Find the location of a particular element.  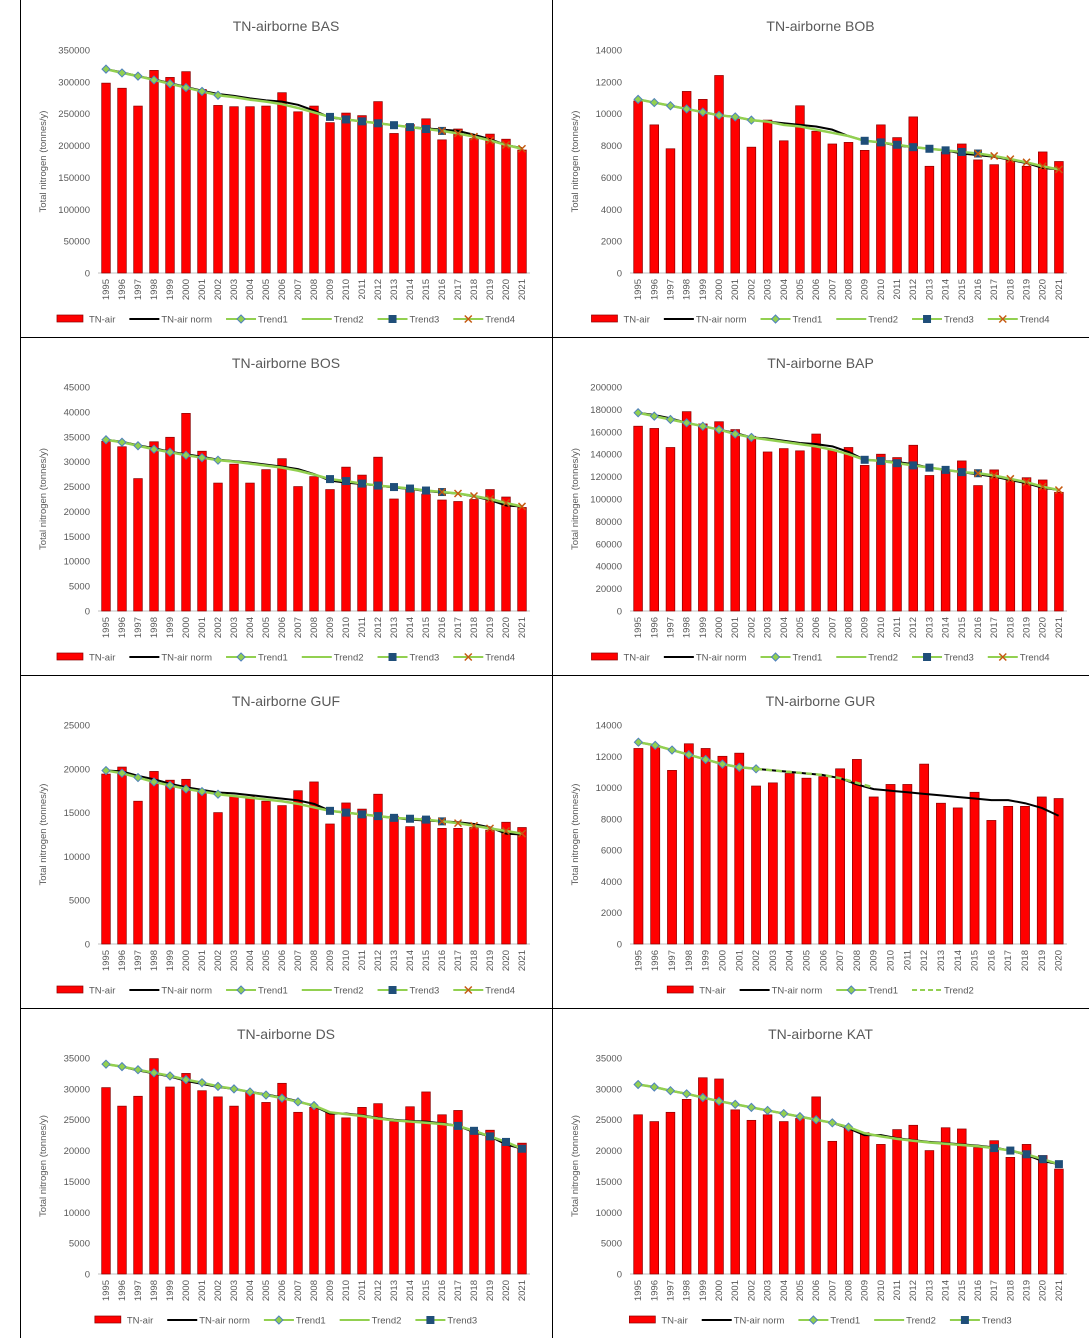

y-tick-label: 20000 is located at coordinates (609, 589).